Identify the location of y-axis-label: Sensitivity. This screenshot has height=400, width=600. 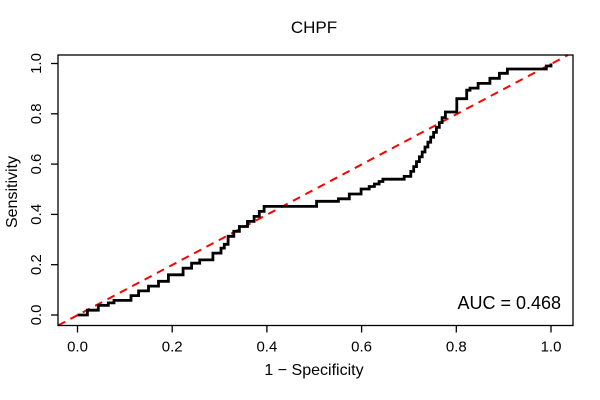
(12, 192).